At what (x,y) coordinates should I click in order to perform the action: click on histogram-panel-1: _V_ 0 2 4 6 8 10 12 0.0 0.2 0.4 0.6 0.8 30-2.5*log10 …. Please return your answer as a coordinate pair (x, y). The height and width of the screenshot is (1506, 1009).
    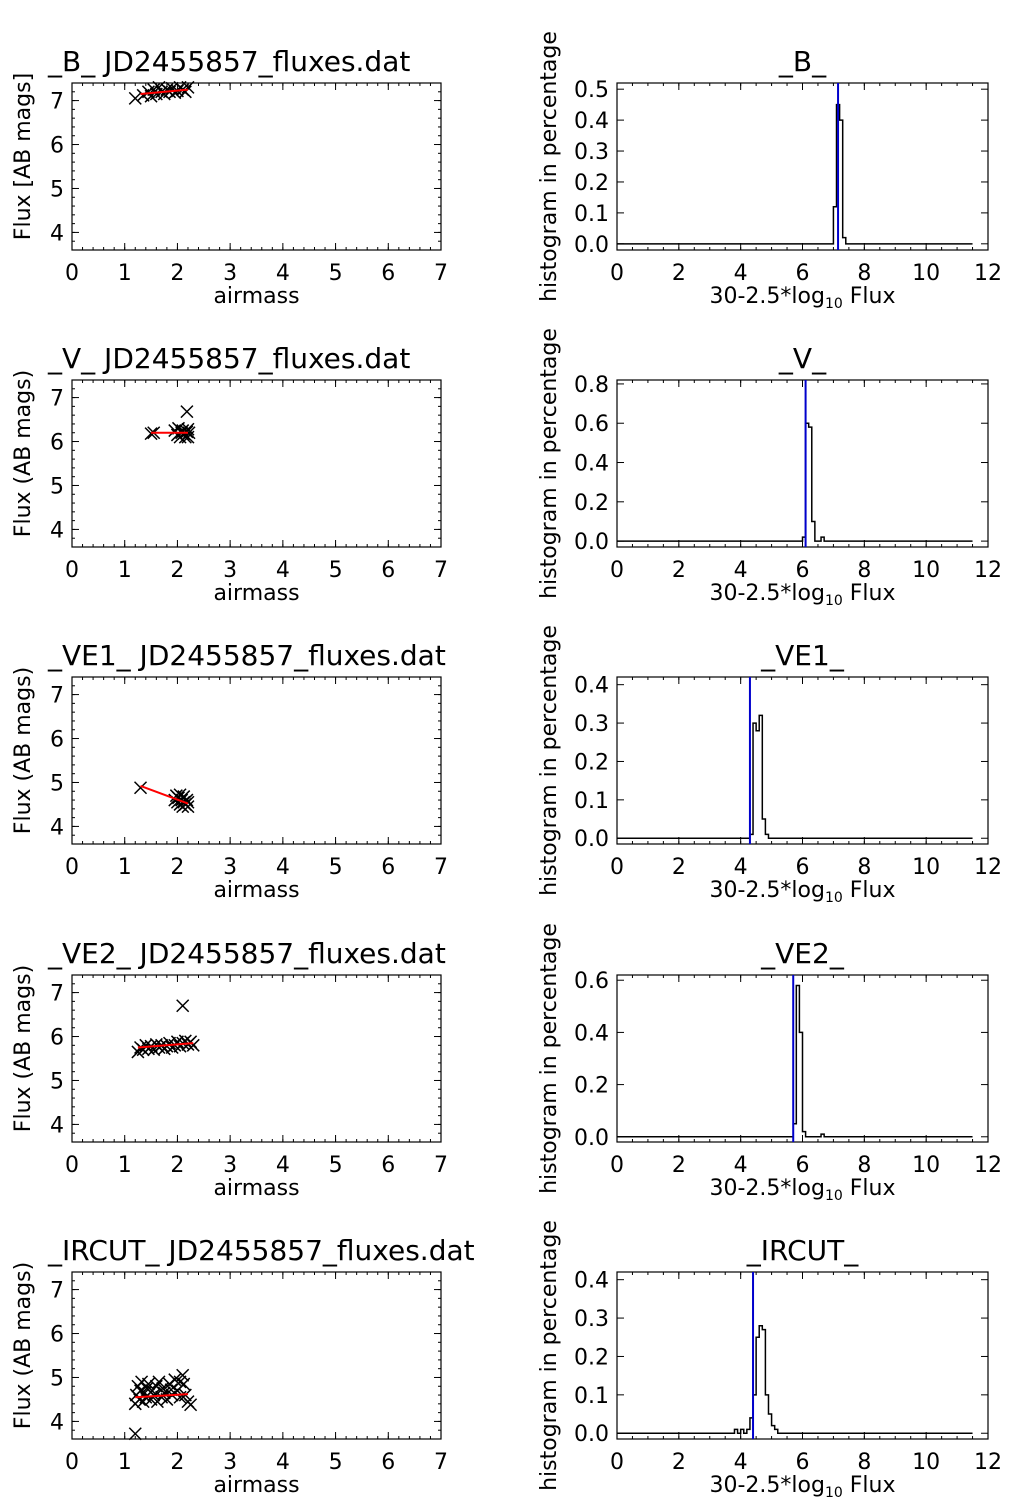
    Looking at the image, I should click on (769, 468).